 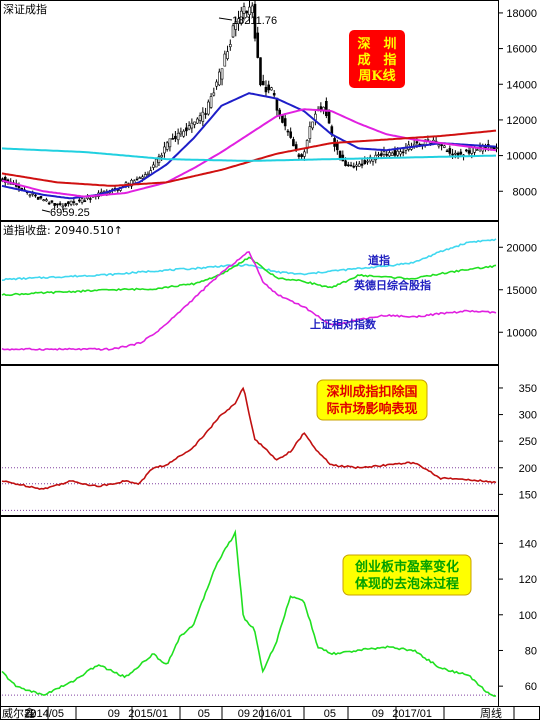 I want to click on chinext-note-background, so click(x=407, y=575).